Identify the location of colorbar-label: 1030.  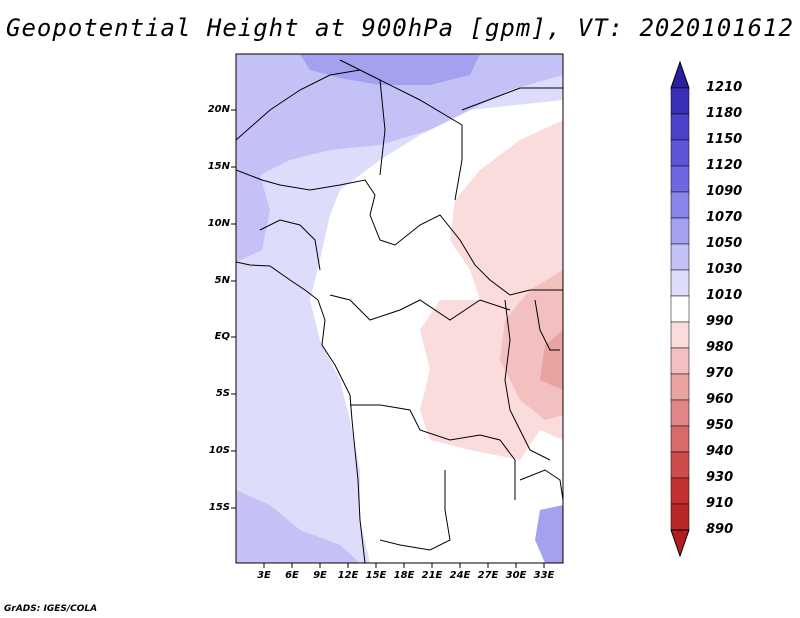
(724, 269).